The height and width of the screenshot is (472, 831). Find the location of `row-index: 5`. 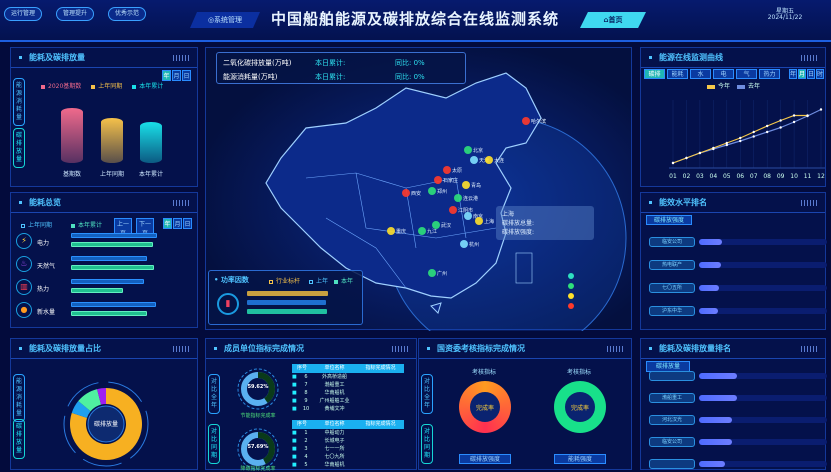

row-index: 5 is located at coordinates (306, 465).